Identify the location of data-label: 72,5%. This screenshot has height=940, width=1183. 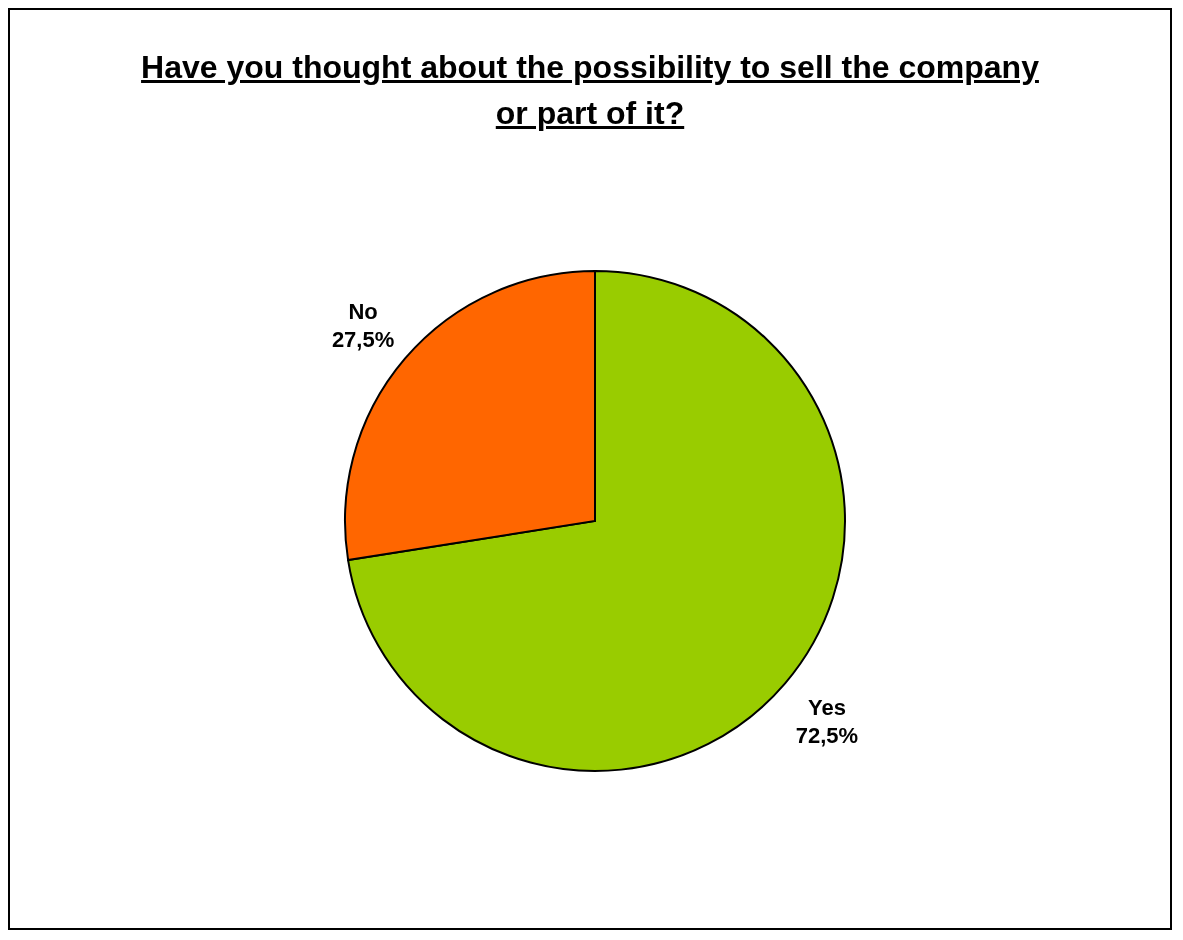
(827, 736).